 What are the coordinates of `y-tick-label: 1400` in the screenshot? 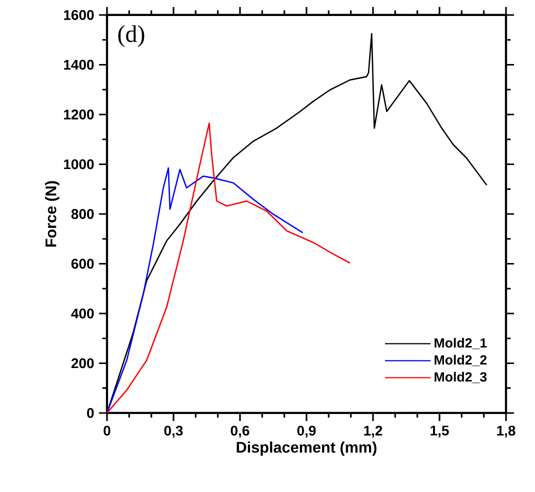 It's located at (79, 65).